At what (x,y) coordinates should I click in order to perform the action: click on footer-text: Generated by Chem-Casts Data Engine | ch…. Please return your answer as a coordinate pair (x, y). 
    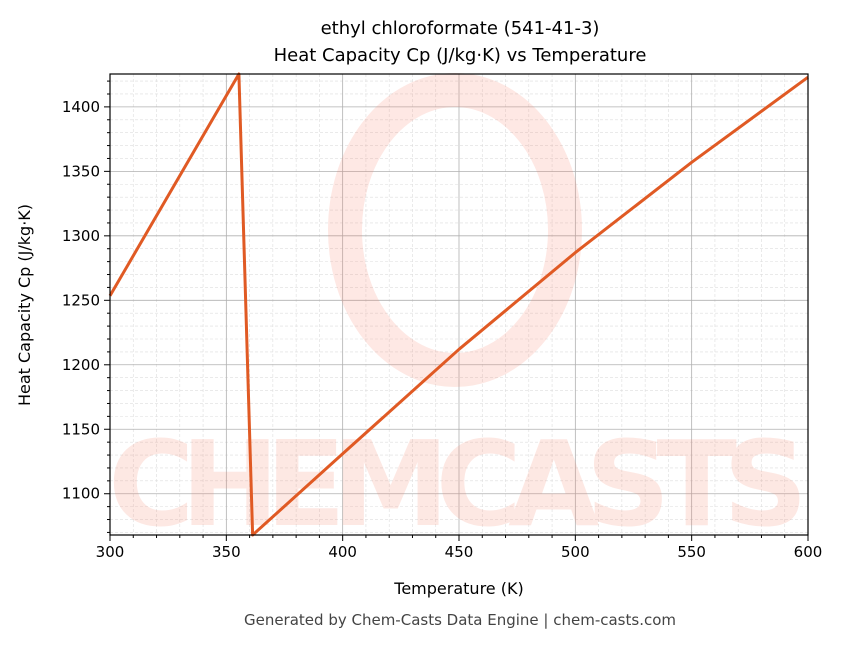
    Looking at the image, I should click on (460, 620).